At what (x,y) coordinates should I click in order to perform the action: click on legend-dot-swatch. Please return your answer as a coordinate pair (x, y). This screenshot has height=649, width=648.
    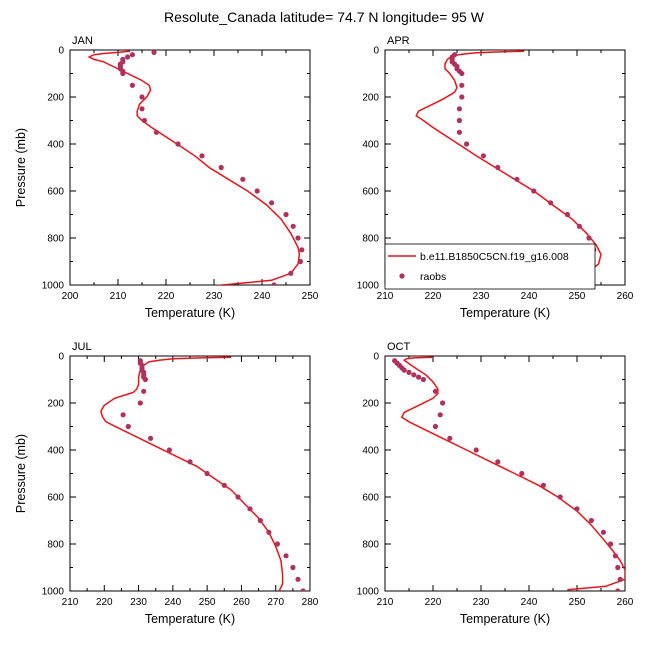
    Looking at the image, I should click on (402, 276).